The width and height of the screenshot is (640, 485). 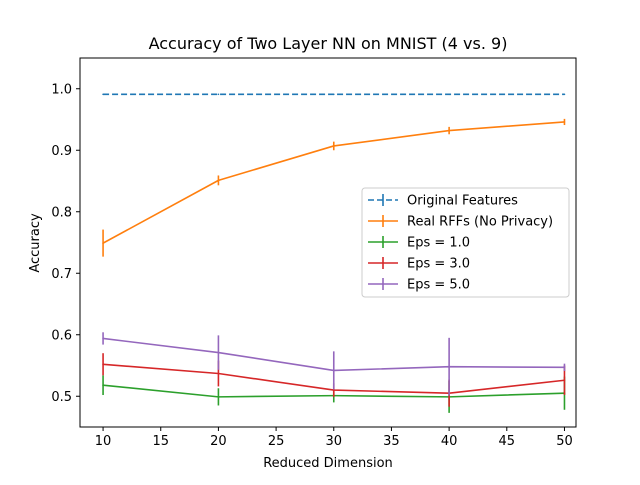 I want to click on y-tick-label: 0.9, so click(x=61, y=151).